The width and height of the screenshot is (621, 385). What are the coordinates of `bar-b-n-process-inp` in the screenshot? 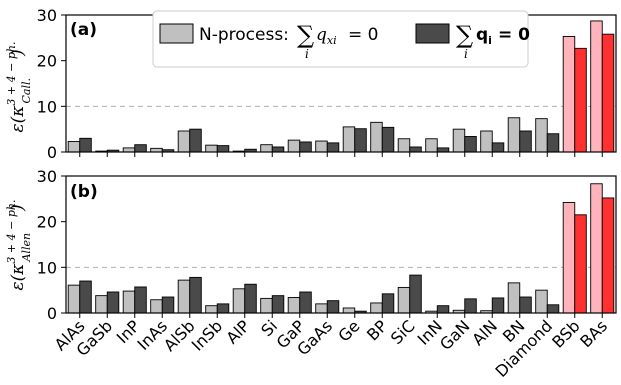 It's located at (129, 302).